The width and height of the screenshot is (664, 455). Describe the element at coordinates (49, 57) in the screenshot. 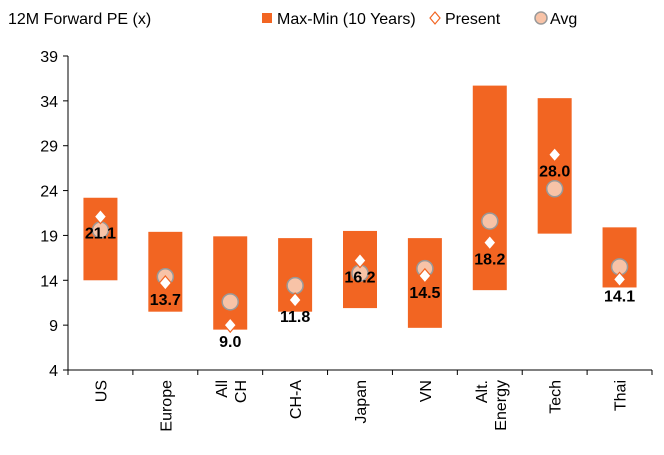

I see `y-tick-label: 39` at that location.